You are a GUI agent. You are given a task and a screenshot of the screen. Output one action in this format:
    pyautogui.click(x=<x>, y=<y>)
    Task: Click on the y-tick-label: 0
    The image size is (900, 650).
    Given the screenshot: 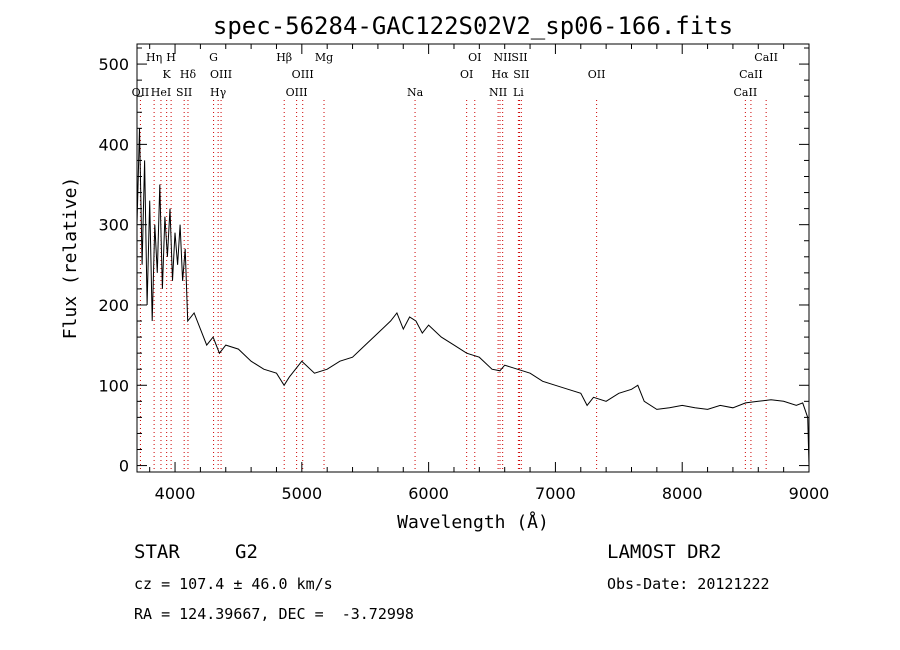 What is the action you would take?
    pyautogui.click(x=124, y=466)
    